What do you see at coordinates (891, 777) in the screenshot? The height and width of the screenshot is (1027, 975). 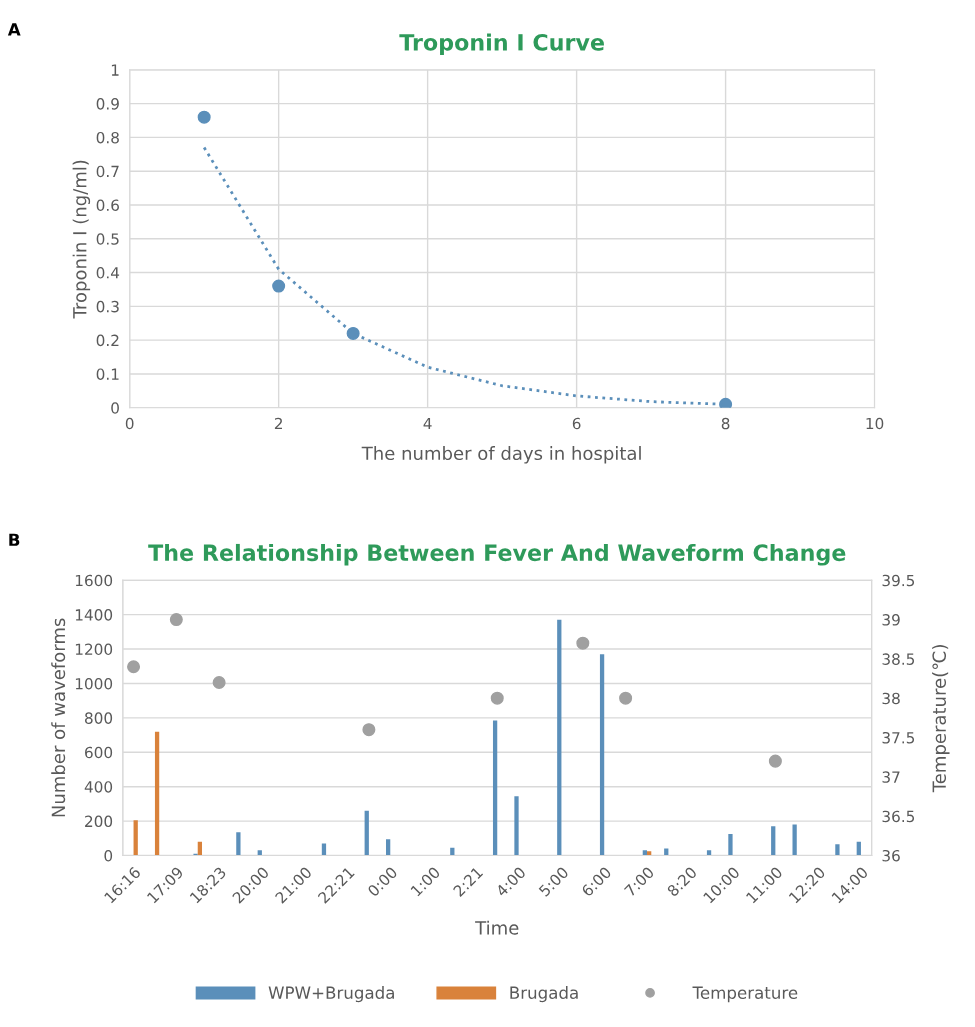 I see `y2-tick-label: 37` at bounding box center [891, 777].